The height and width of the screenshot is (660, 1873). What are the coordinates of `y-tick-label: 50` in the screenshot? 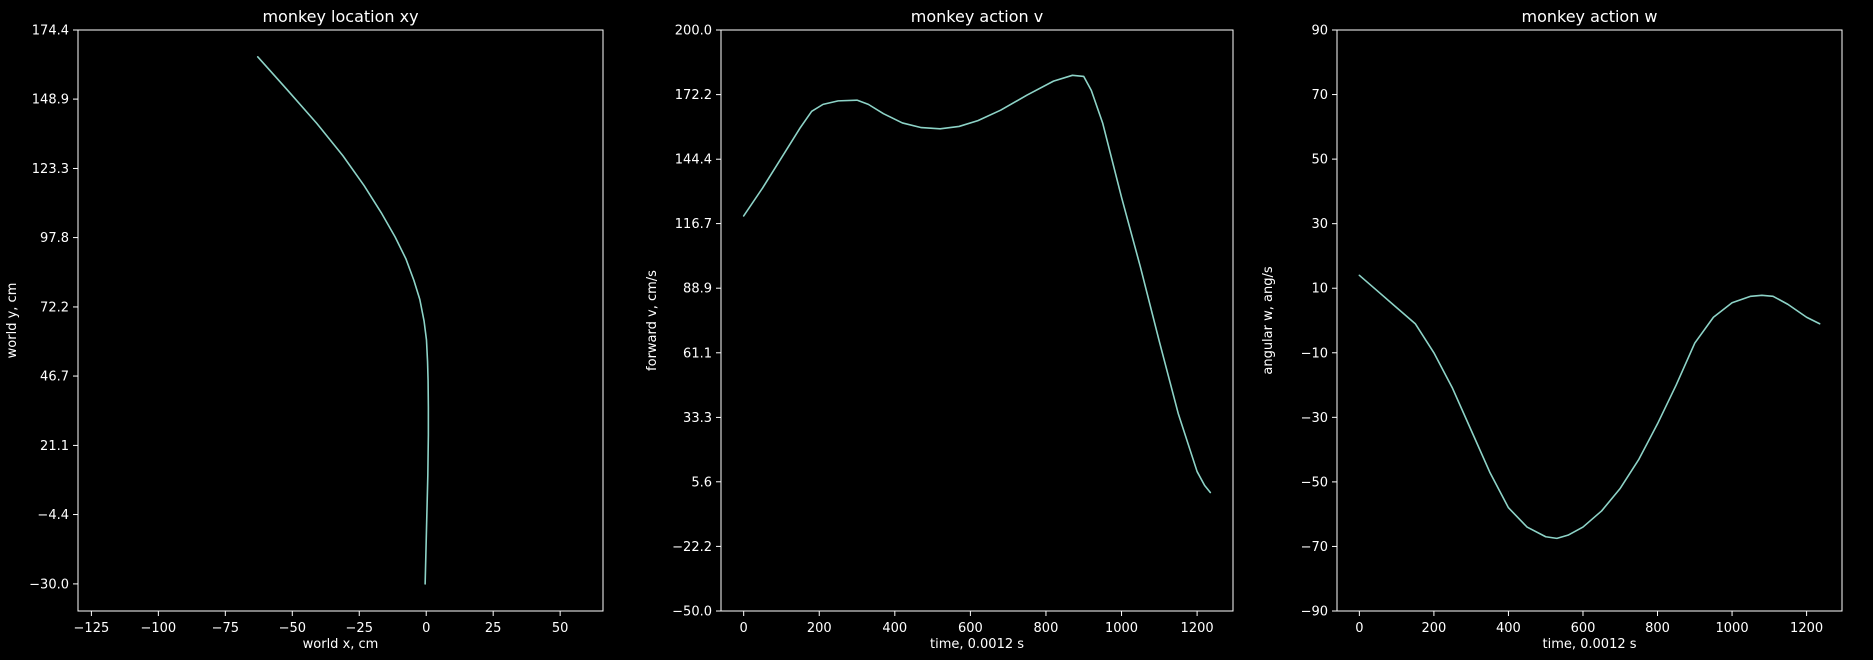 It's located at (1319, 160).